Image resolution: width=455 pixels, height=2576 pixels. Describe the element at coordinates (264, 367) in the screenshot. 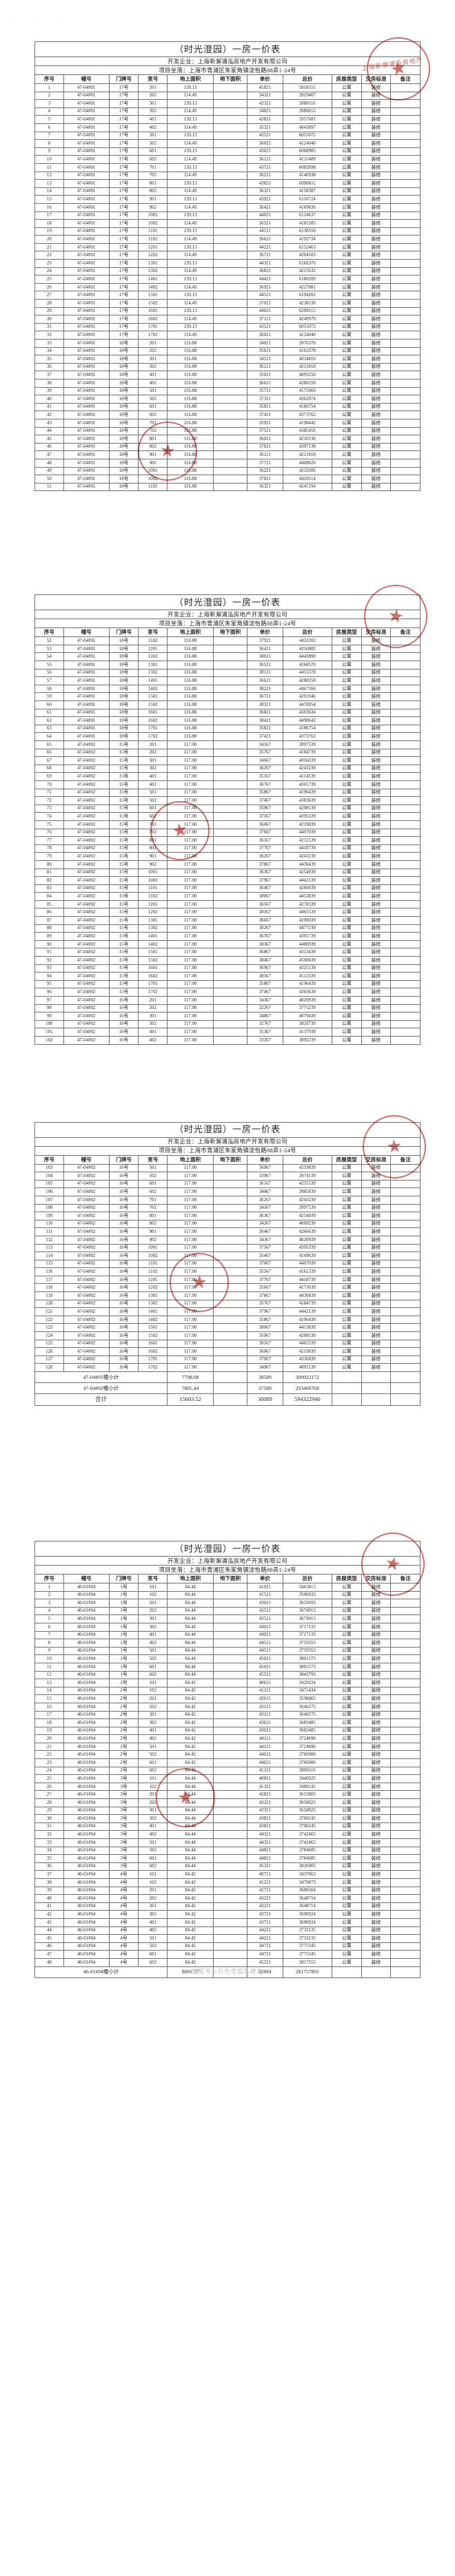

I see `cell-unit-price: 36121` at that location.